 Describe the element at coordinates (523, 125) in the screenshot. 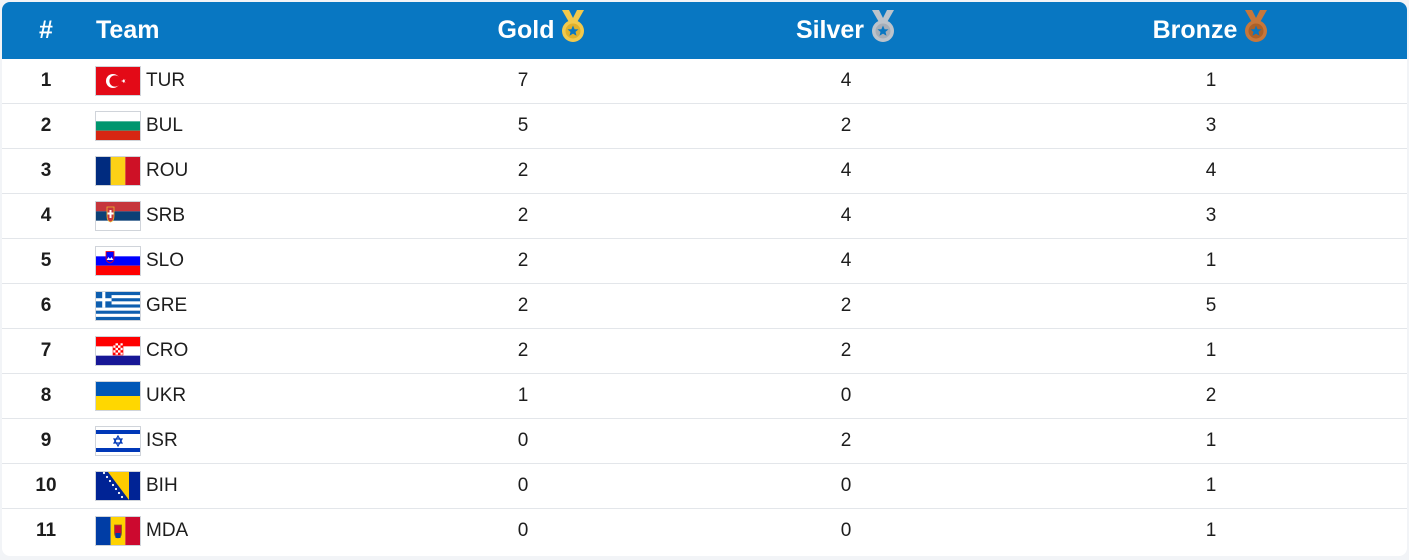

I see `gold-count: 5` at that location.